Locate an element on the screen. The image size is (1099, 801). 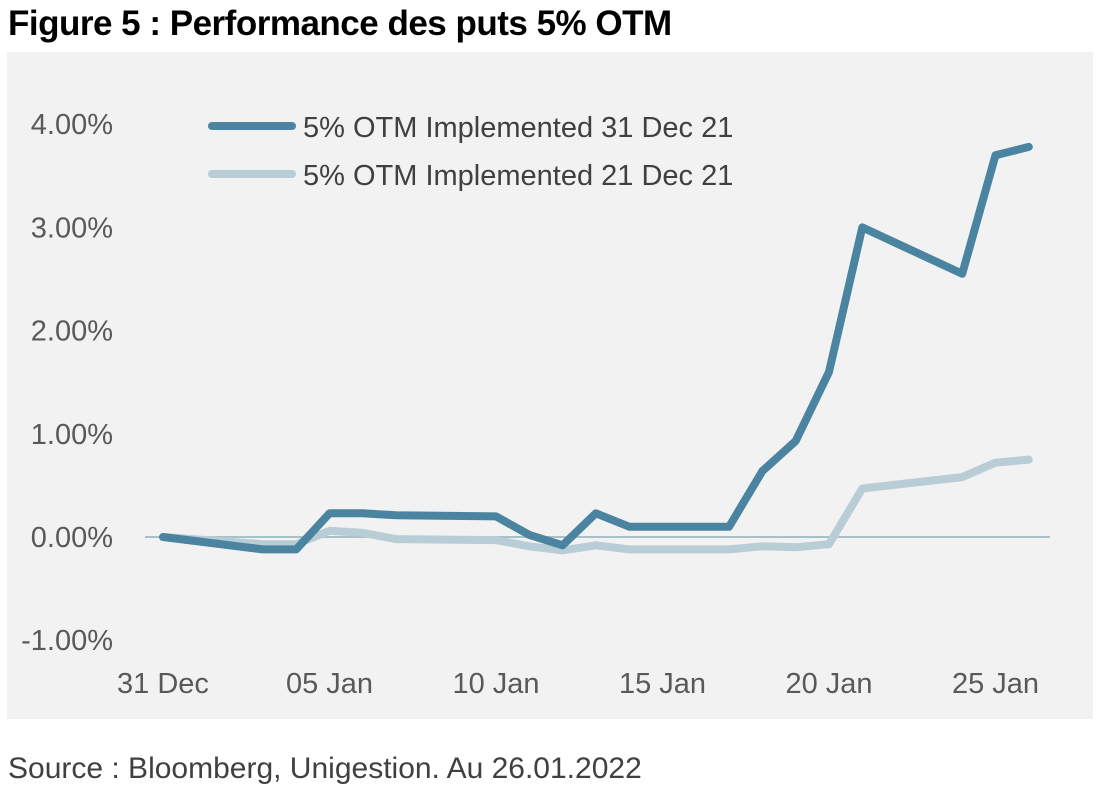
figure-title: Figure 5 : Performance des puts 5% OTM is located at coordinates (340, 23).